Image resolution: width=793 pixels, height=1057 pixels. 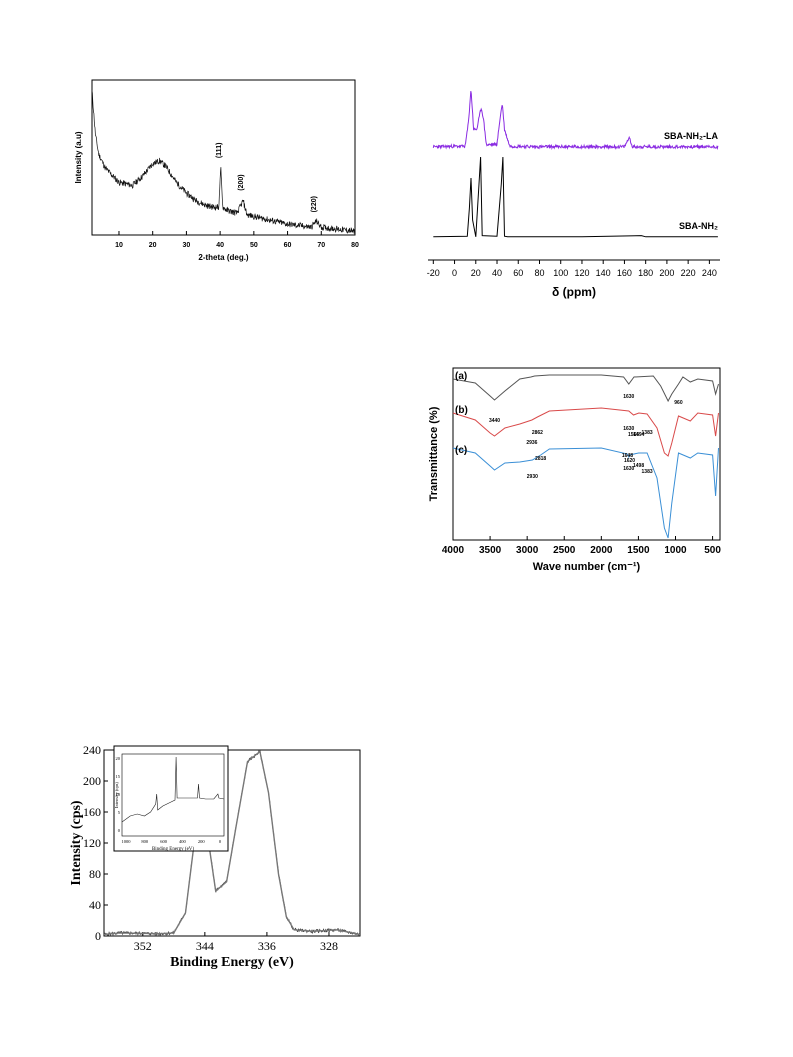 What do you see at coordinates (688, 273) in the screenshot?
I see `x-tick-label: 220` at bounding box center [688, 273].